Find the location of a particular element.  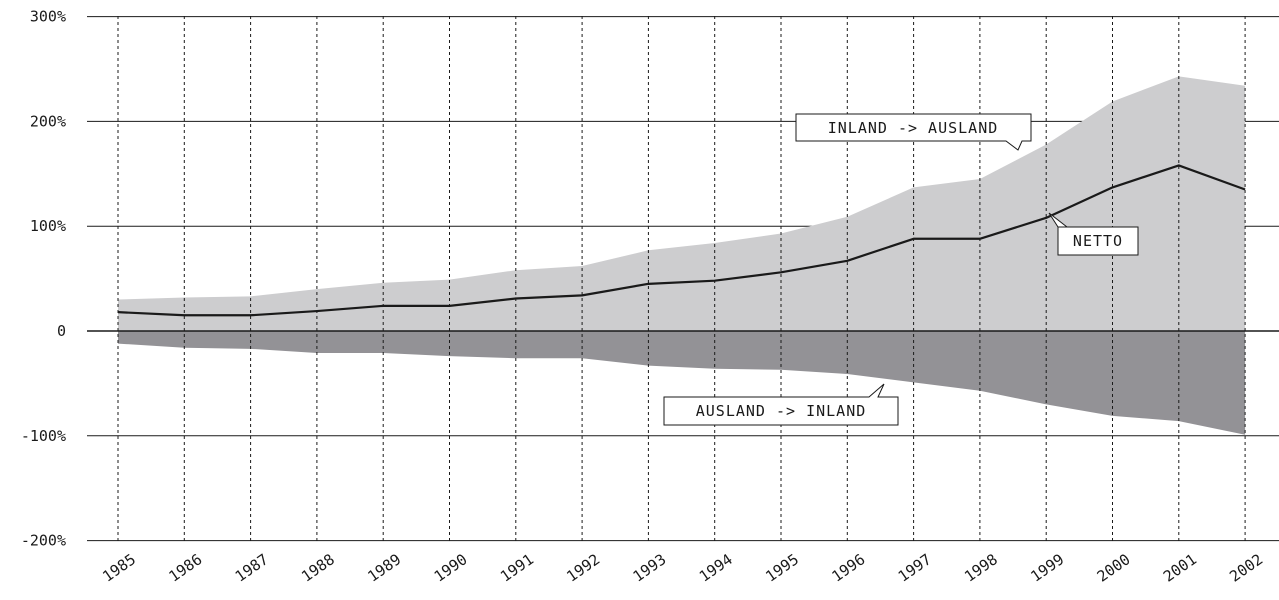

callout-netto: NETTO is located at coordinates (1093, 234).